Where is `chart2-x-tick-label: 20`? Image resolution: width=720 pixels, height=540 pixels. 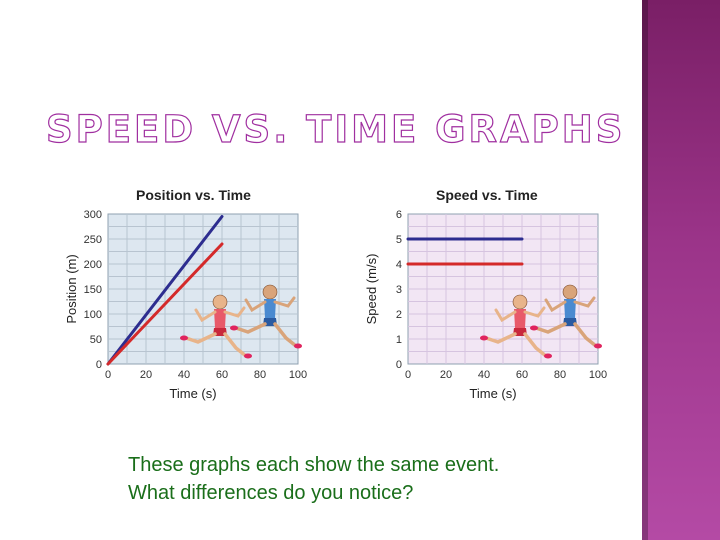 chart2-x-tick-label: 20 is located at coordinates (446, 375).